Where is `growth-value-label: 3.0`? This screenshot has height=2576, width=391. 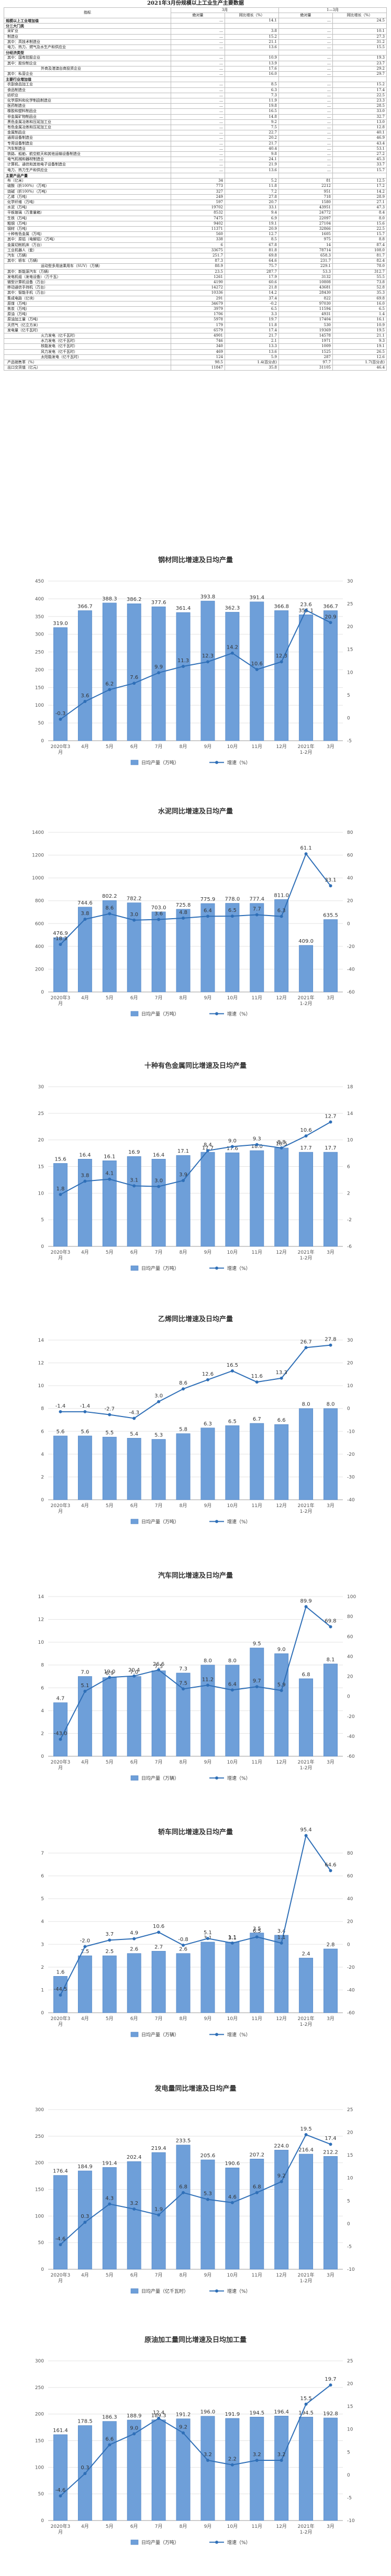 growth-value-label: 3.0 is located at coordinates (158, 1181).